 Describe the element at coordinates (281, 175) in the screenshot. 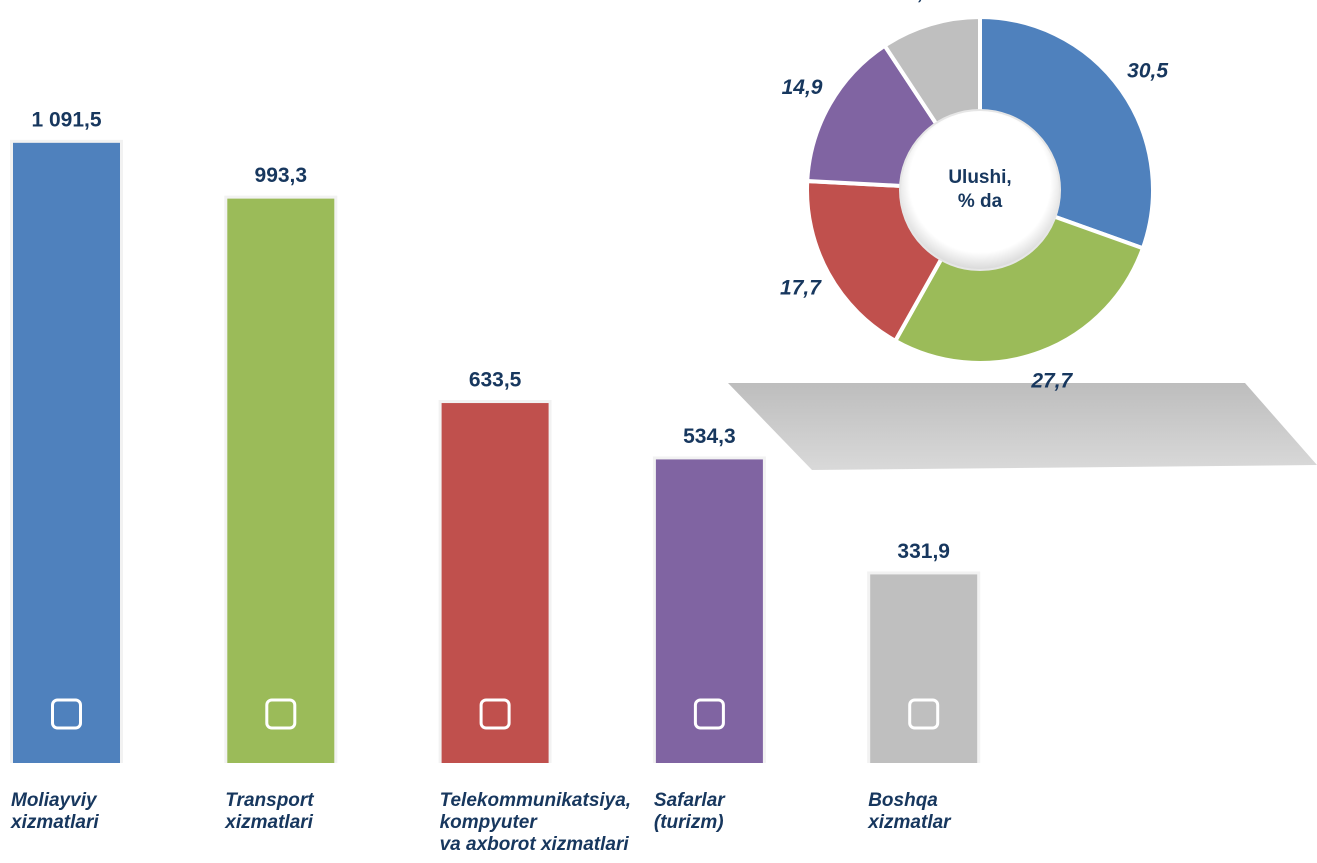

I see `value-label: 993,3` at that location.